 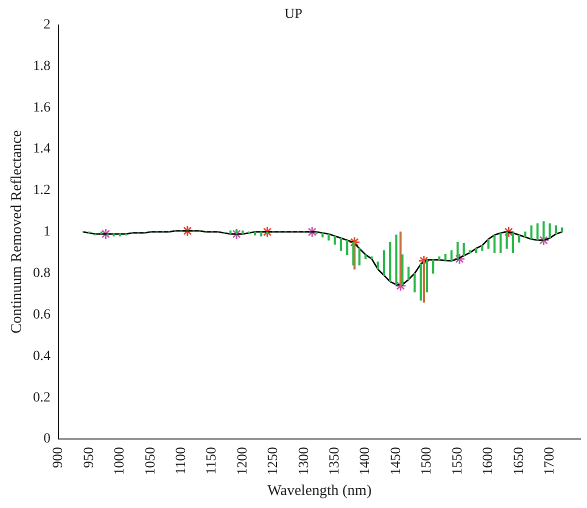 I want to click on y-tick-label: 1.8, so click(x=41, y=66).